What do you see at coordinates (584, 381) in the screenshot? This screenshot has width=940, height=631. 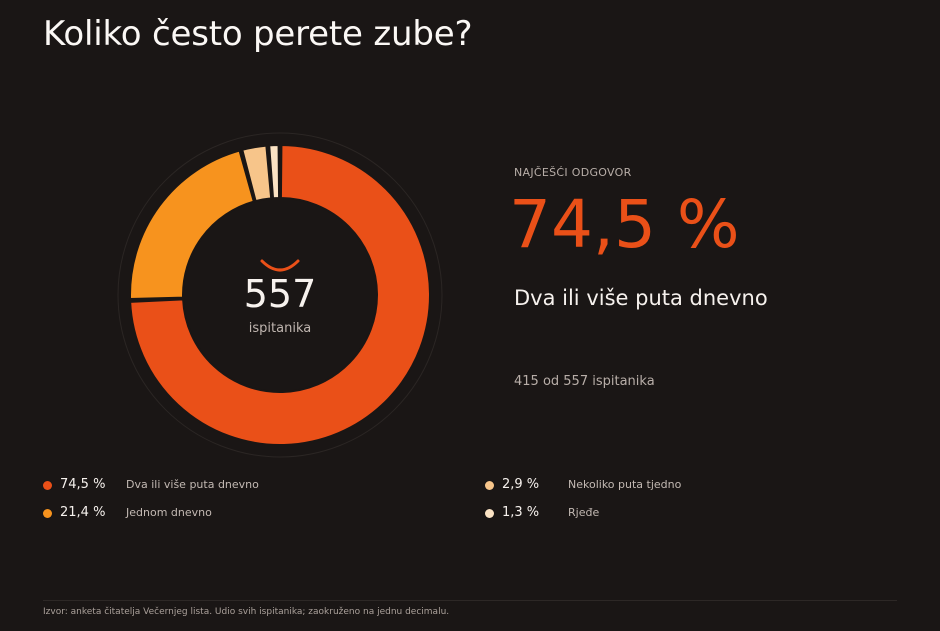 I see `highlight-count: 415 od 557 ispitanika` at bounding box center [584, 381].